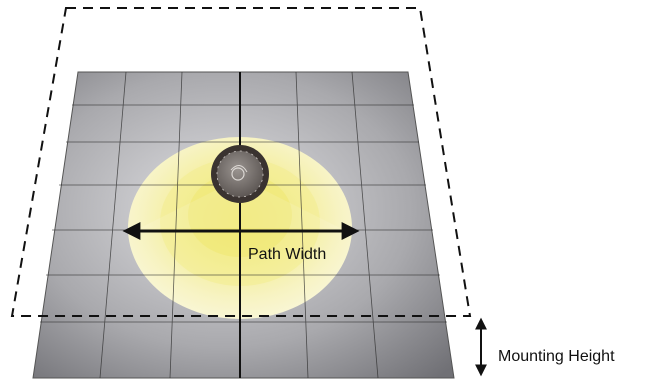 Image resolution: width=659 pixels, height=380 pixels. What do you see at coordinates (556, 356) in the screenshot?
I see `mounting-height-label: Mounting Height` at bounding box center [556, 356].